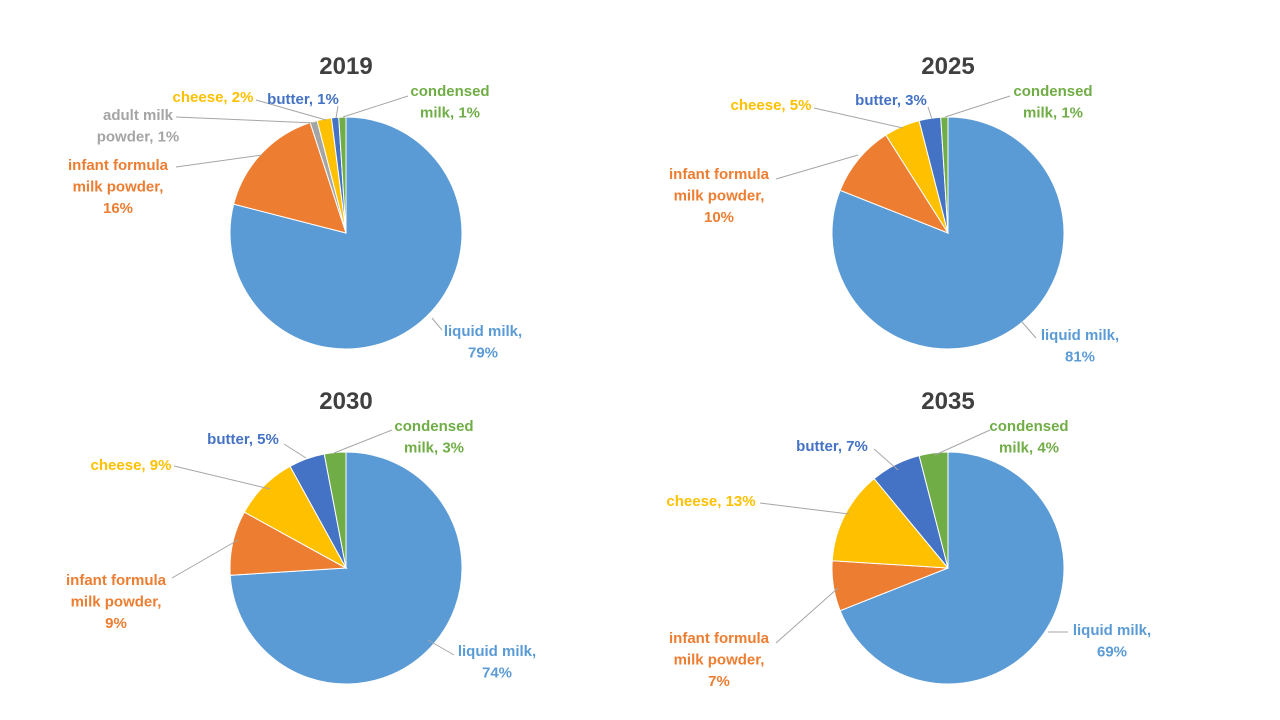 This screenshot has width=1280, height=720. I want to click on slice-label-condensed-milk: condensed milk, 4%, so click(1028, 437).